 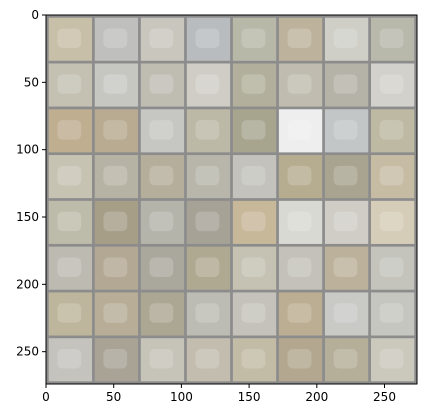 What do you see at coordinates (181, 397) in the screenshot?
I see `x-tick-label: 100` at bounding box center [181, 397].